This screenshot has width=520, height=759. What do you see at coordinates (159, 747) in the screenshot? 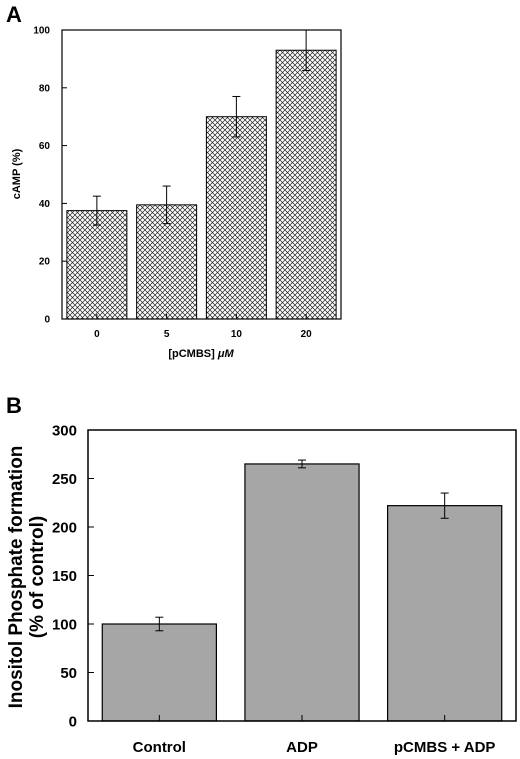
I see `x-tick-label: Control` at bounding box center [159, 747].